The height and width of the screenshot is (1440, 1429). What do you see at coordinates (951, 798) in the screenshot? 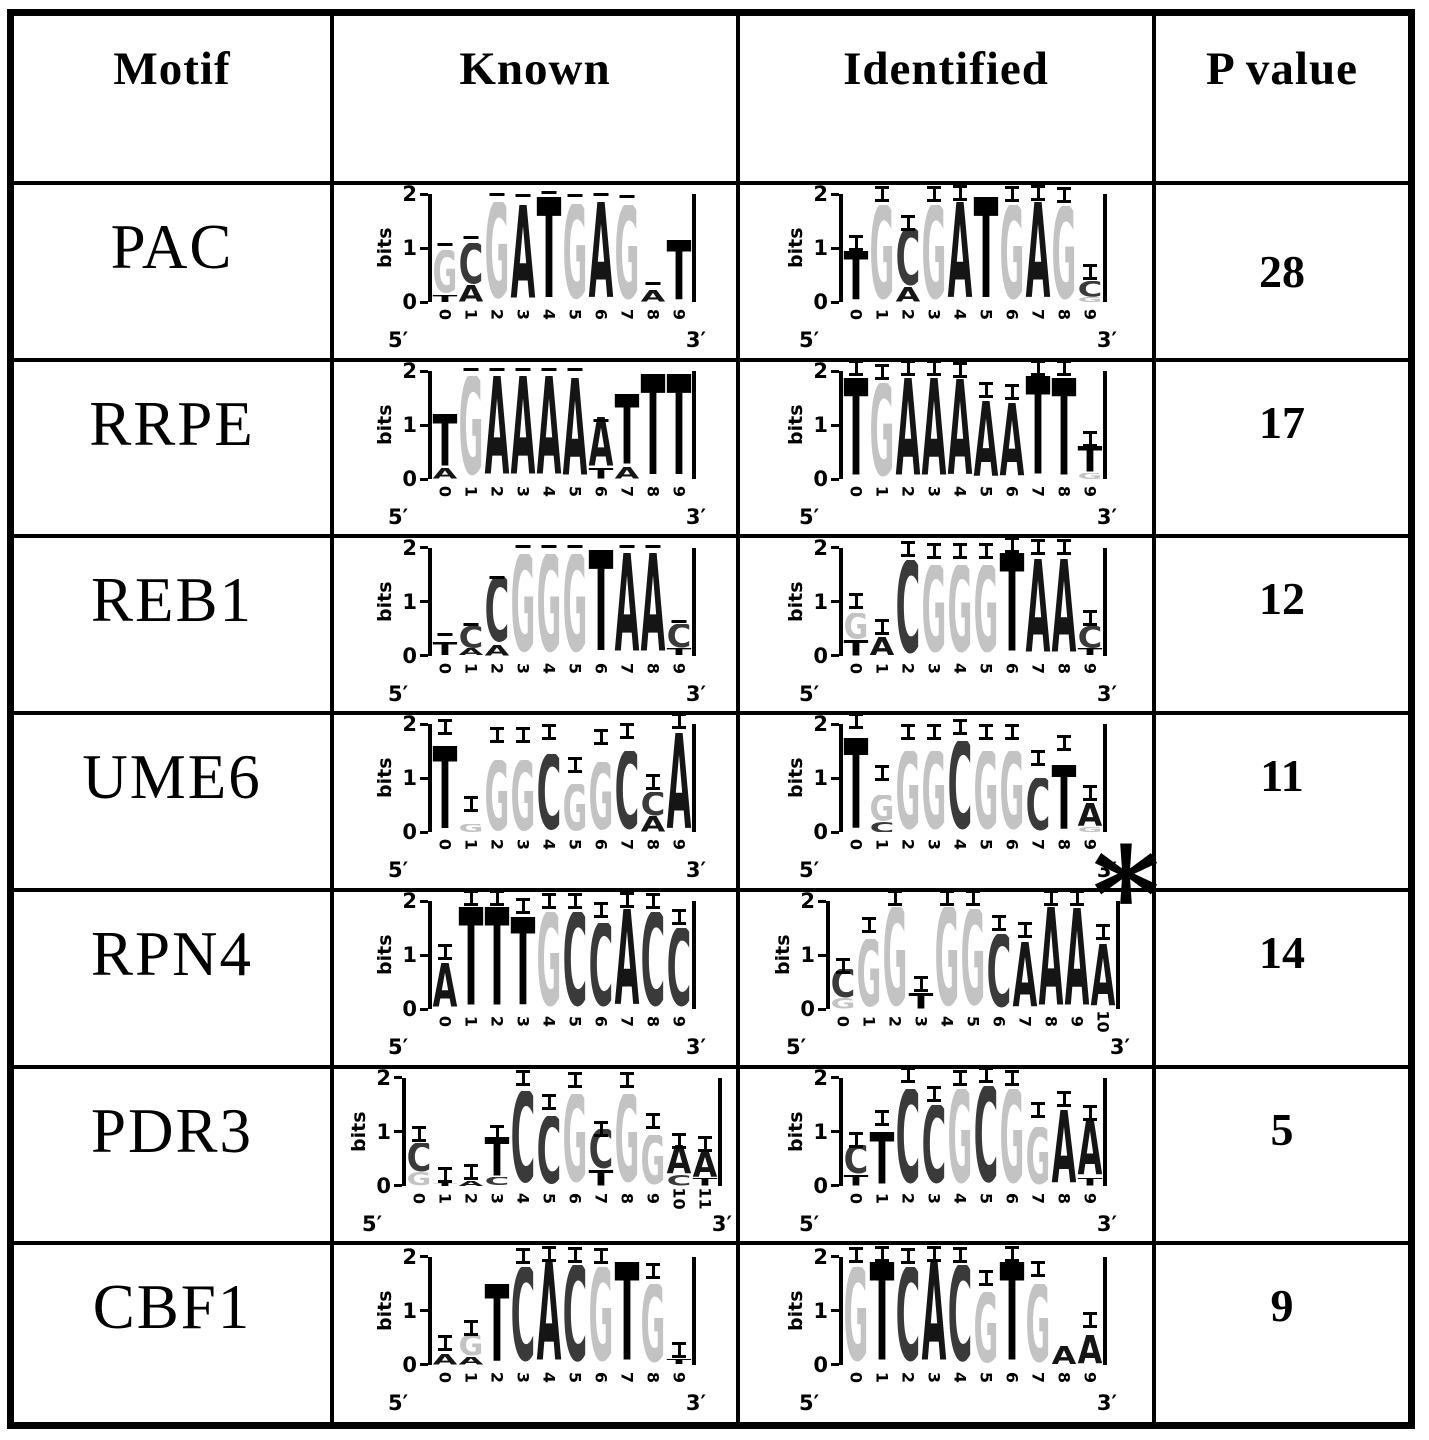
I see `sequence-logo-identified: bits 2 1 0 T 0 G C 1 G 2 G 3 C 4 G 5 G 6 C 7 T 8 A G 9 5′ 3′` at bounding box center [951, 798].